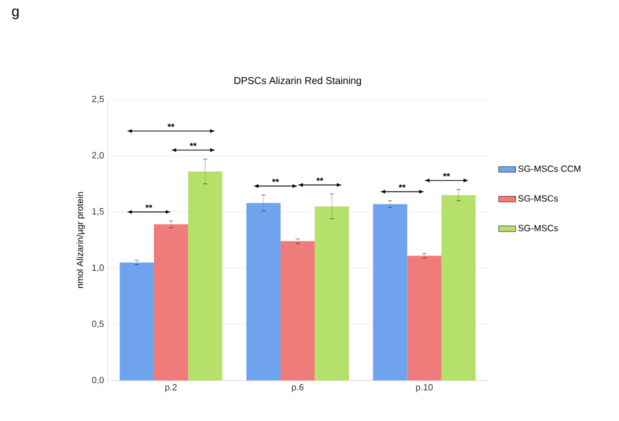 The height and width of the screenshot is (421, 619). Describe the element at coordinates (549, 169) in the screenshot. I see `legend-label: SG-MSCs CCM` at that location.